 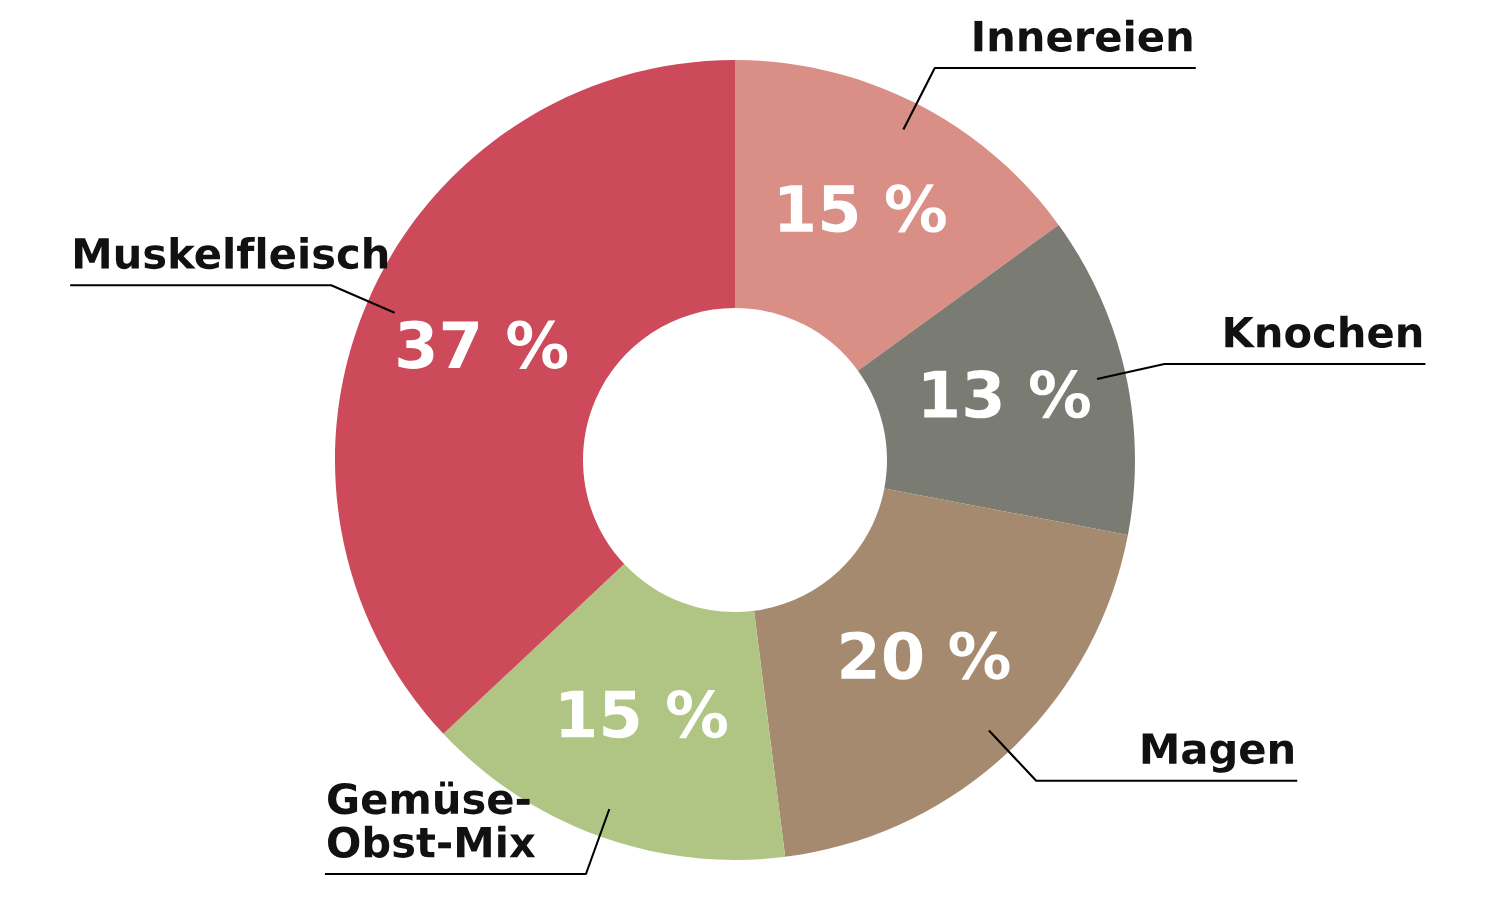 What do you see at coordinates (1217, 753) in the screenshot?
I see `slice-label: Magen` at bounding box center [1217, 753].